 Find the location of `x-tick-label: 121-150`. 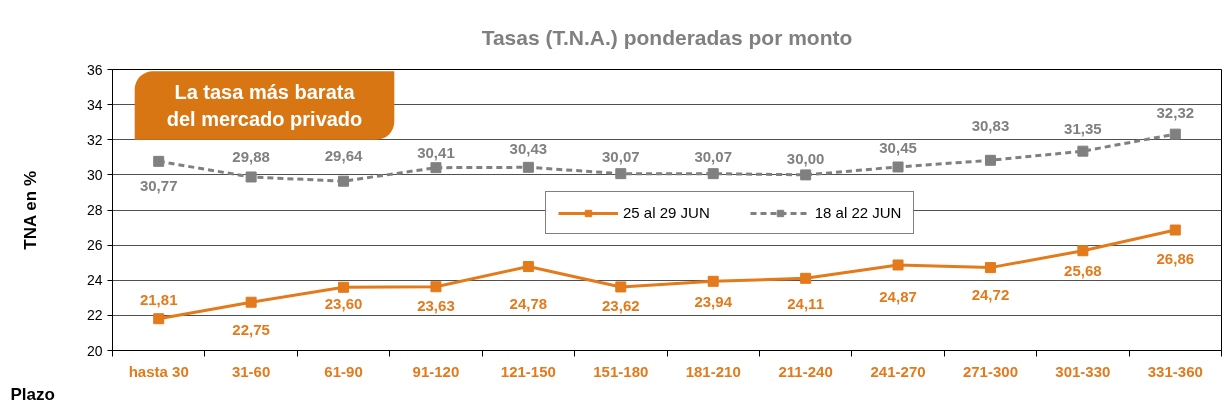

x-tick-label: 121-150 is located at coordinates (528, 371).